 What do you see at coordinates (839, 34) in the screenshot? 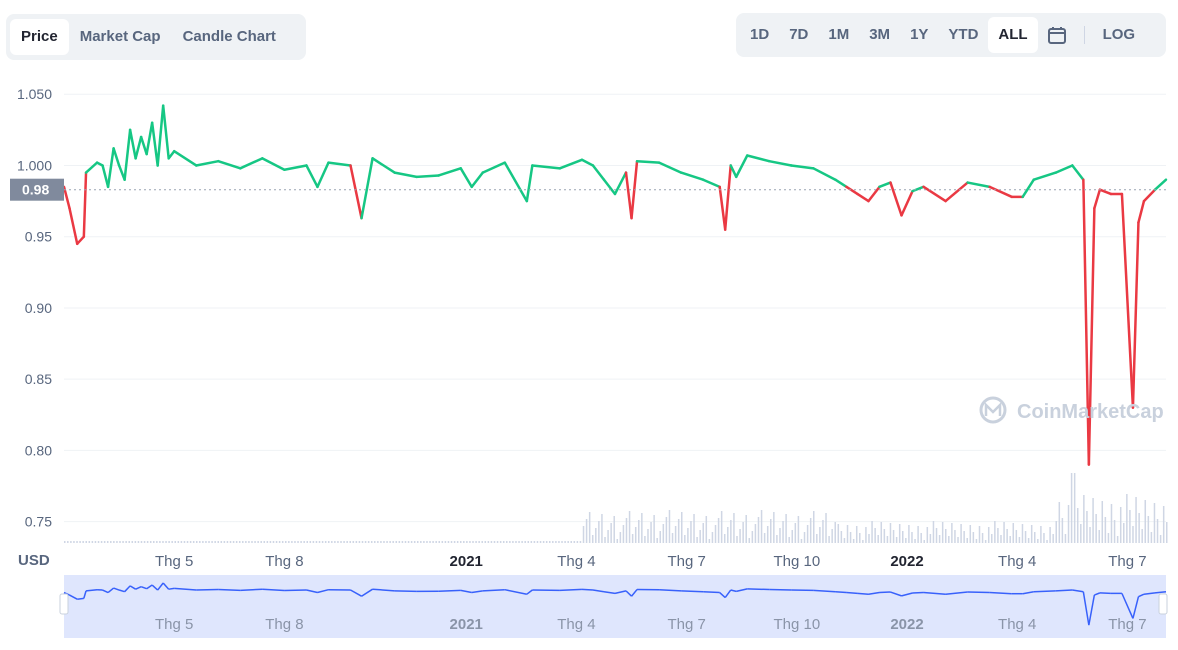
I see `range-1m-button: 1M` at bounding box center [839, 34].